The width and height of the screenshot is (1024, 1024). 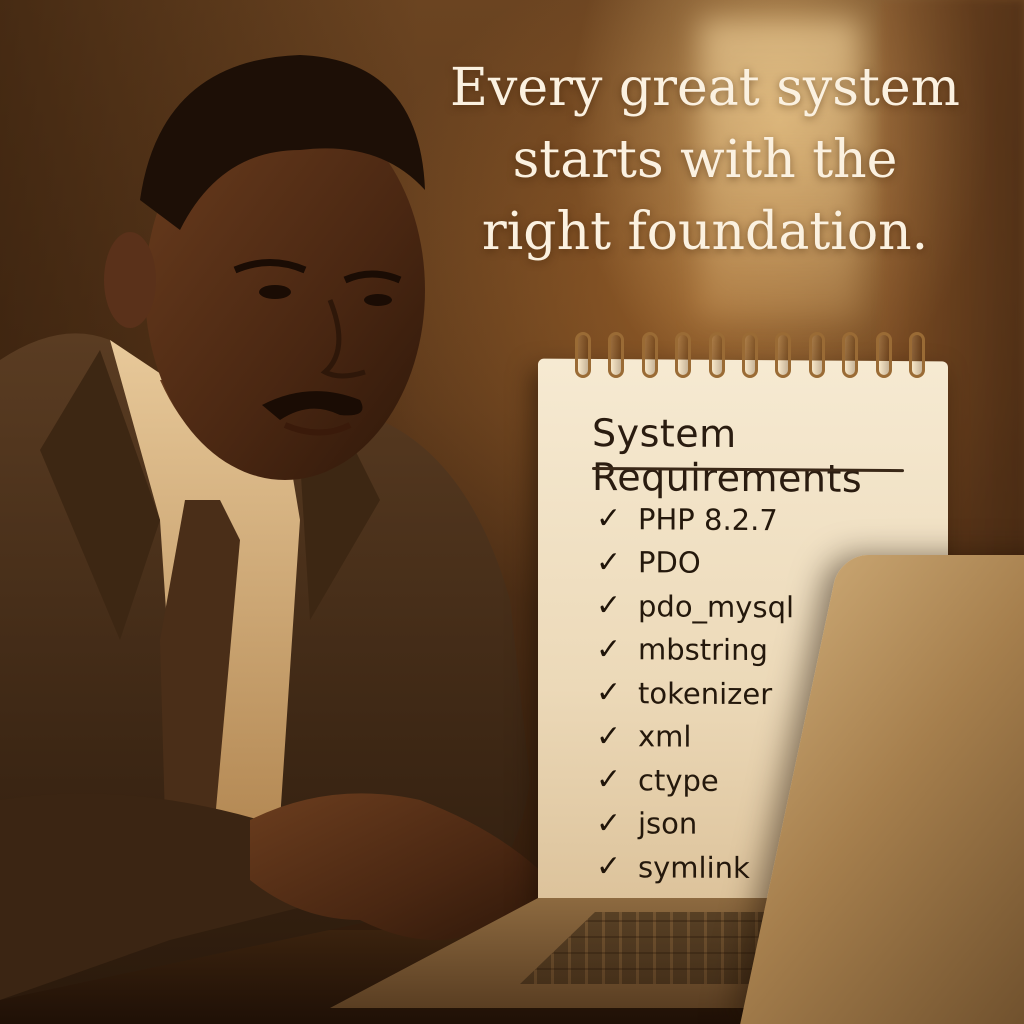 I want to click on requirement-label: PHP 8.2.7, so click(x=708, y=519).